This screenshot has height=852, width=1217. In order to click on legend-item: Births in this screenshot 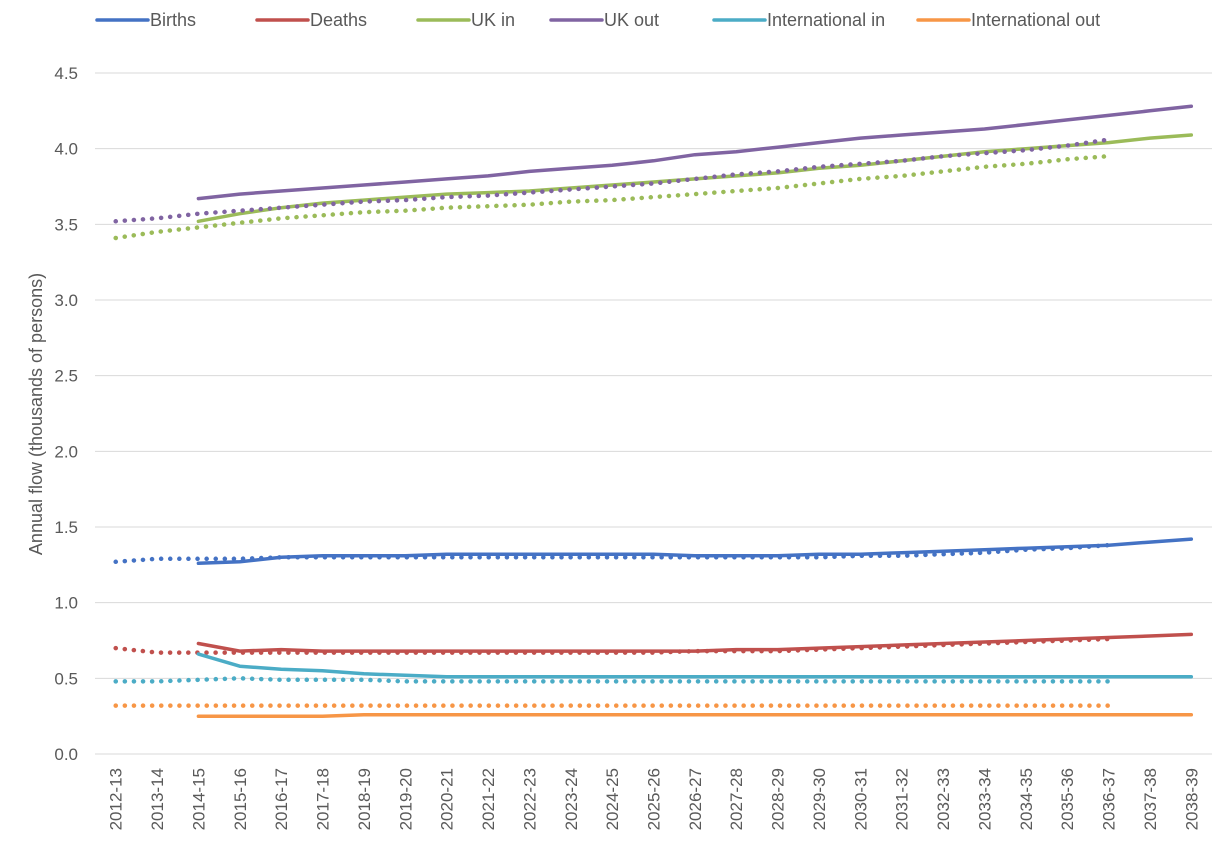, I will do `click(145, 20)`.